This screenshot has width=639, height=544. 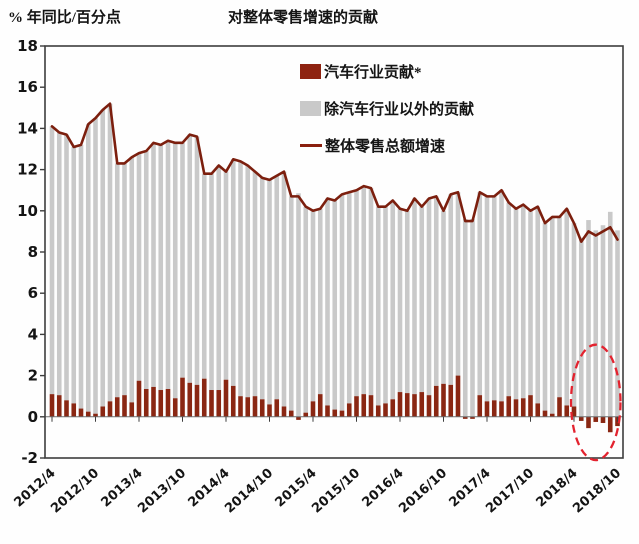 I want to click on legend-label-total: 整体零售总额增速, so click(x=385, y=147).